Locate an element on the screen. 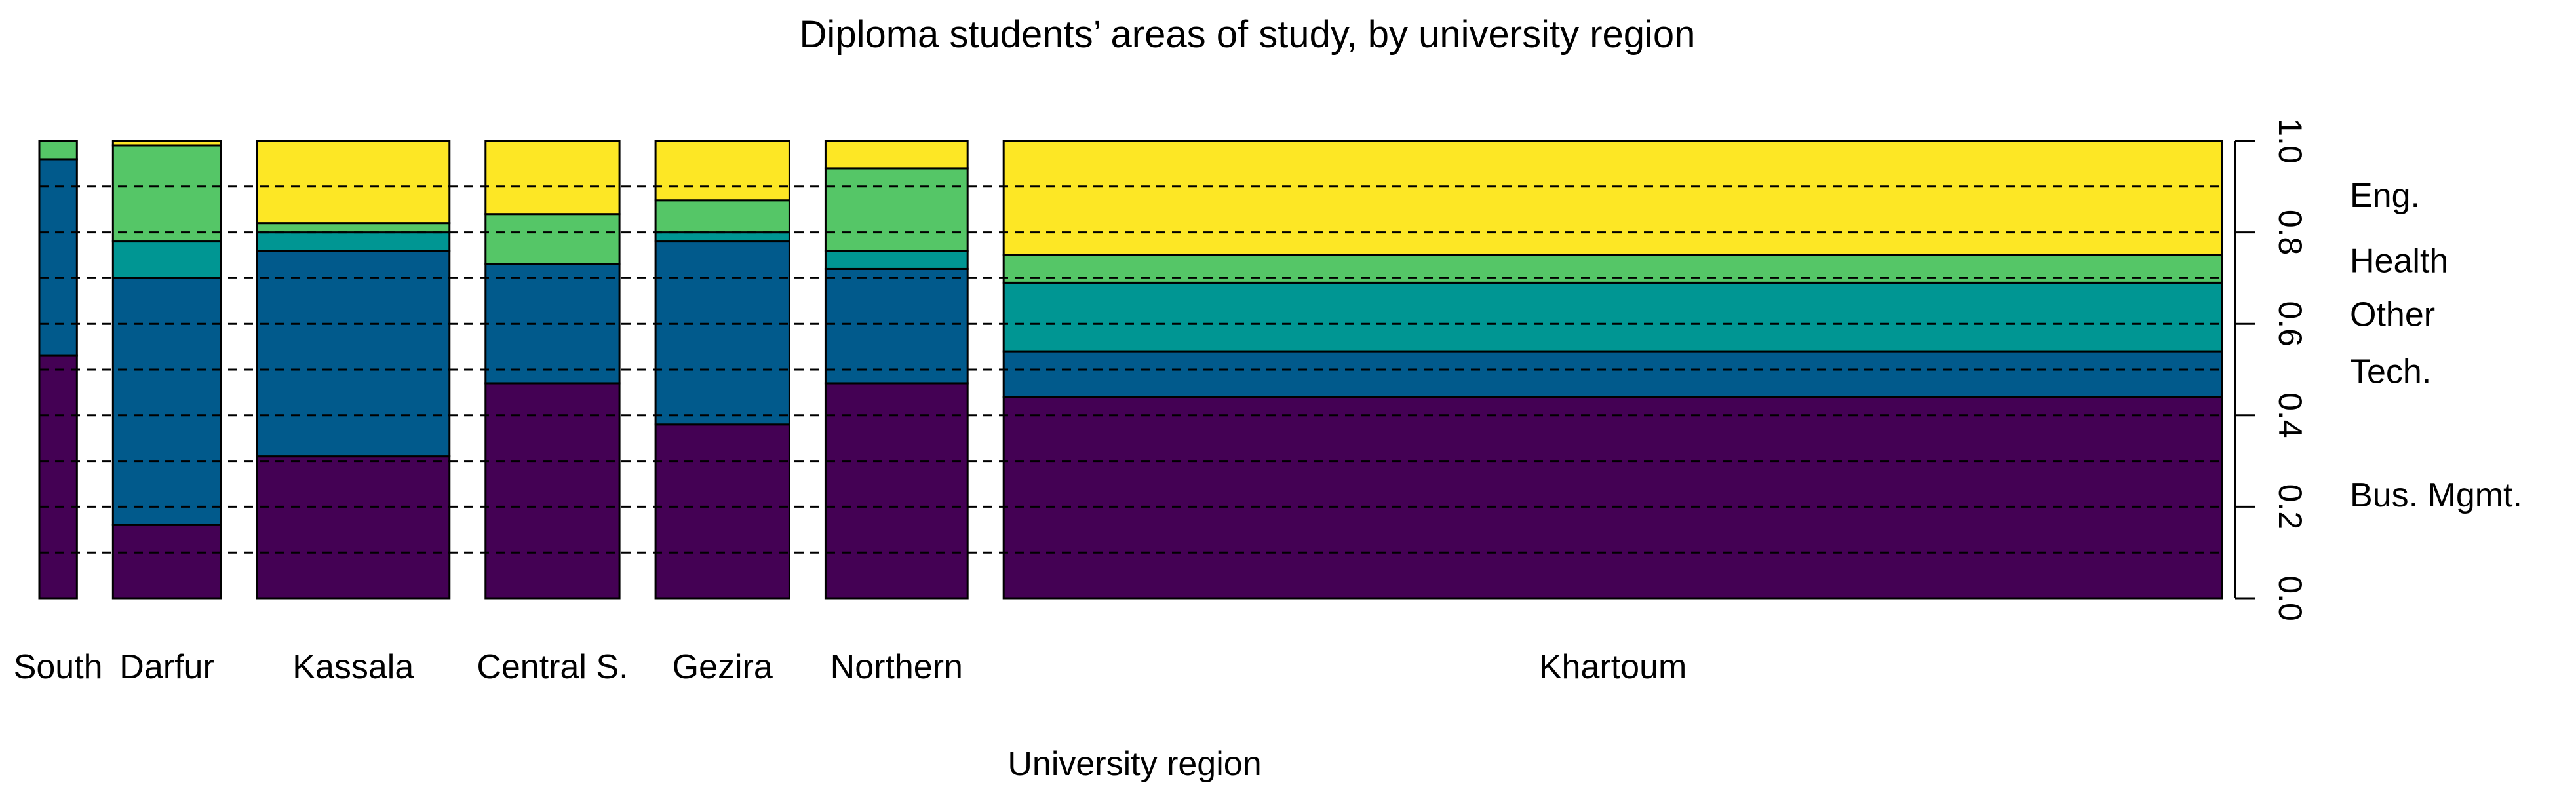  x-tick-label-khartoum: Khartoum is located at coordinates (1613, 667).